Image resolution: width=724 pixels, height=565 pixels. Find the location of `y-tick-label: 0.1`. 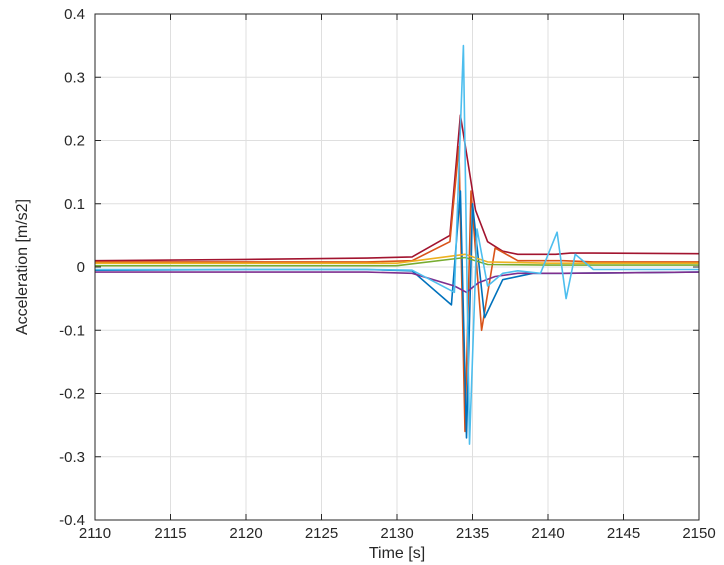

y-tick-label: 0.1 is located at coordinates (74, 204).